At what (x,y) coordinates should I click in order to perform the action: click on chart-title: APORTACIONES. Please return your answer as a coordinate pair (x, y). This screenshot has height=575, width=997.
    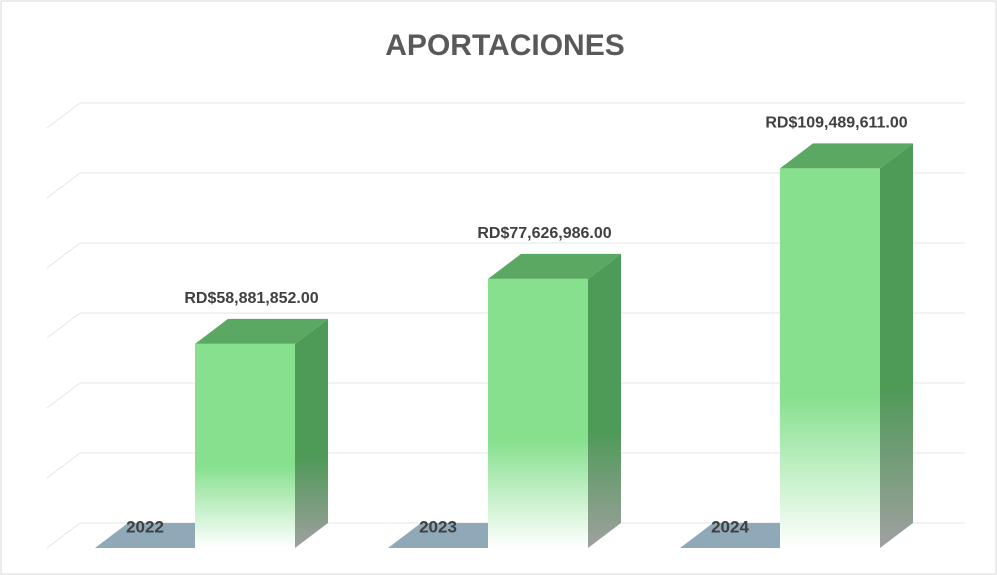
    Looking at the image, I should click on (504, 45).